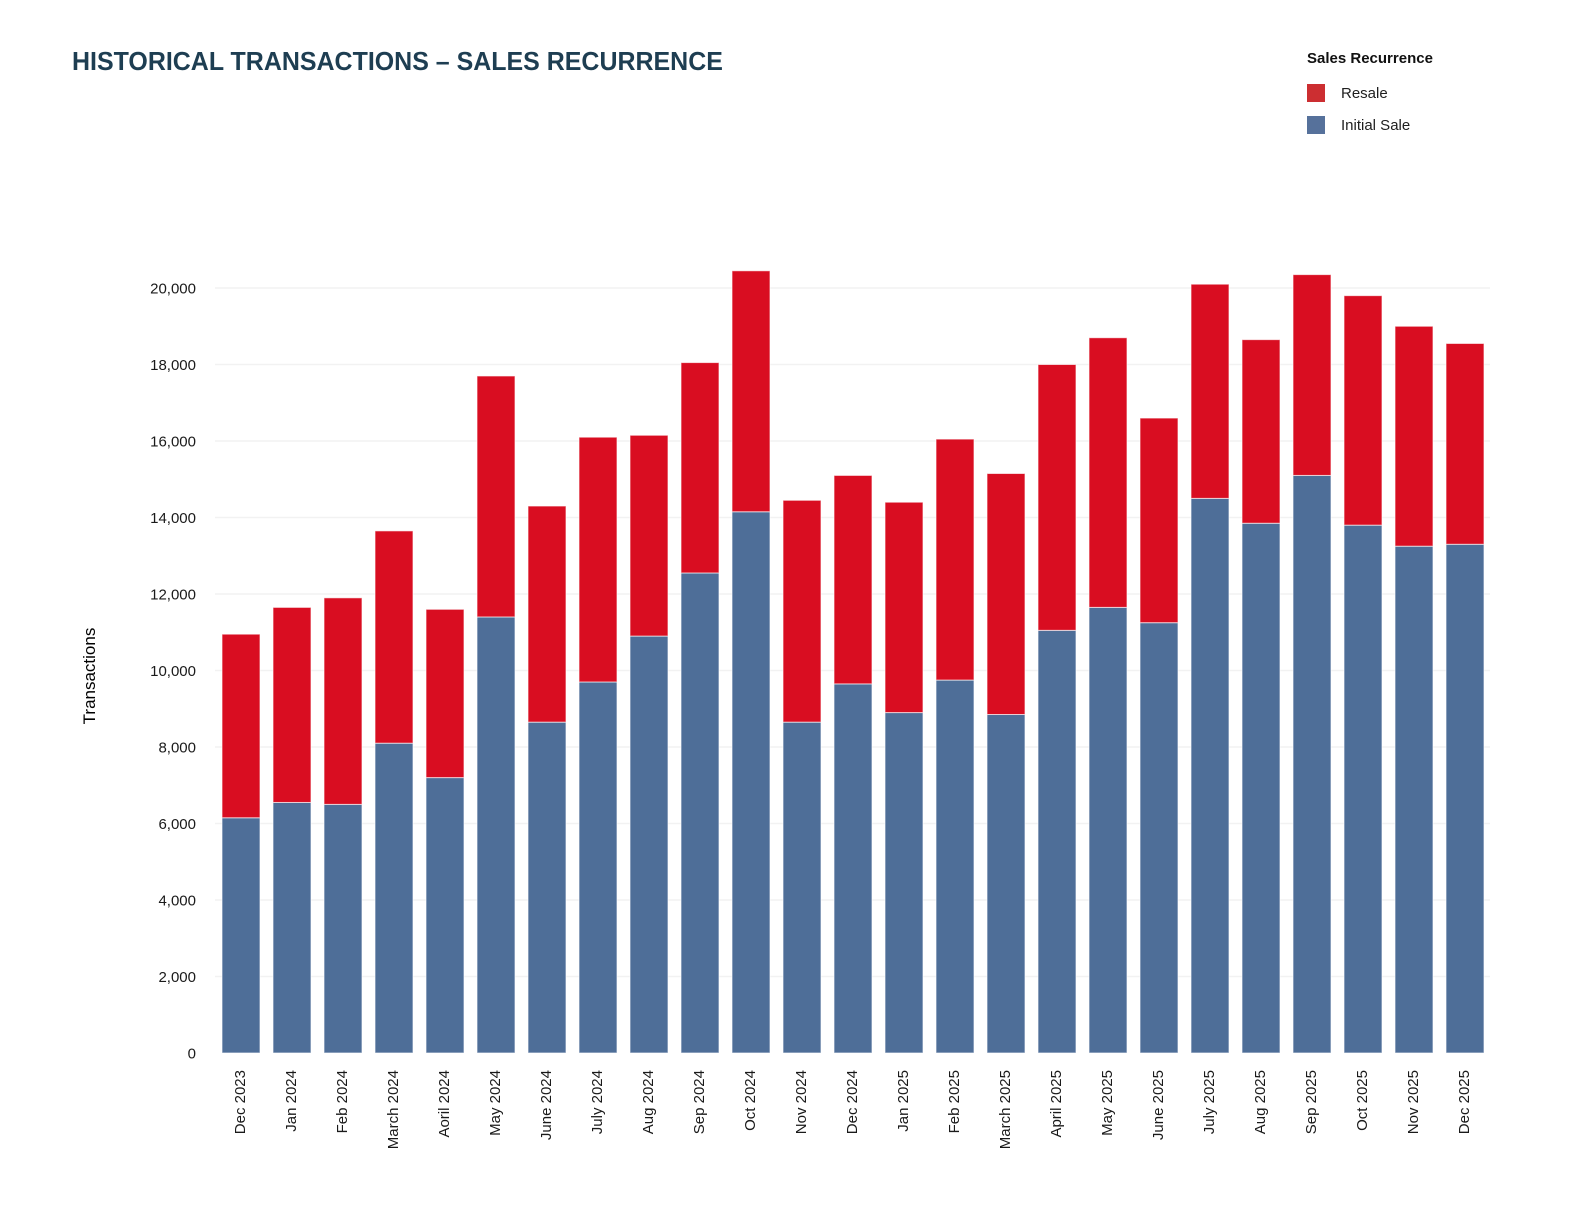 The height and width of the screenshot is (1216, 1570). Describe the element at coordinates (1158, 1105) in the screenshot. I see `x-tick-label: June 2025` at that location.